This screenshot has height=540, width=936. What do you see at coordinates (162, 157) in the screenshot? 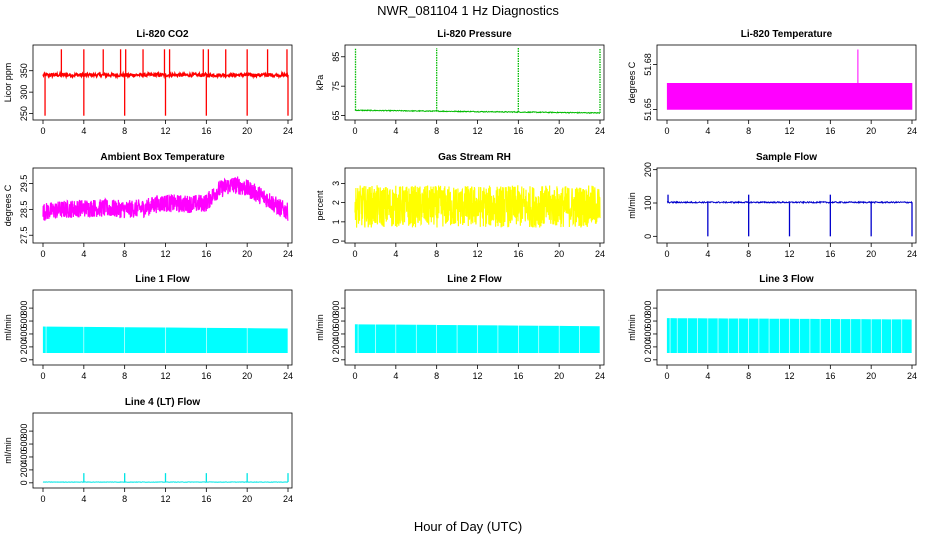
I see `panel-title: Ambient Box Temperature` at bounding box center [162, 157].